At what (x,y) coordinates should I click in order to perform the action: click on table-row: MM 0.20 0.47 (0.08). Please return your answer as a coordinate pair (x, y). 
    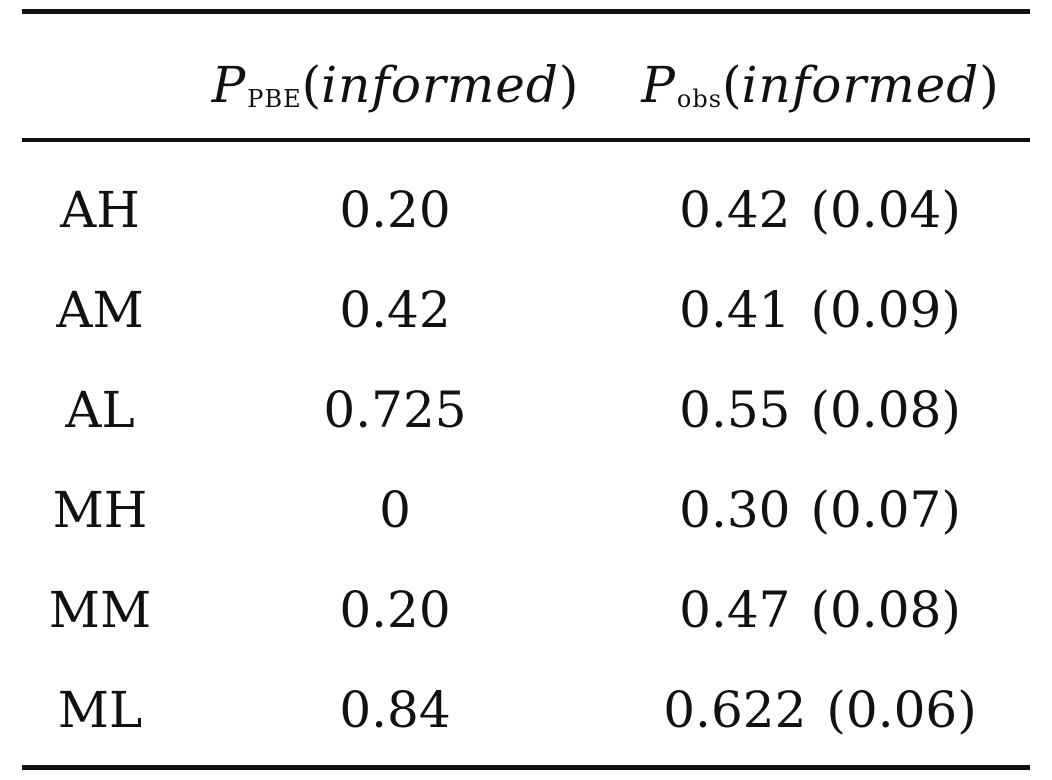
    Looking at the image, I should click on (526, 610).